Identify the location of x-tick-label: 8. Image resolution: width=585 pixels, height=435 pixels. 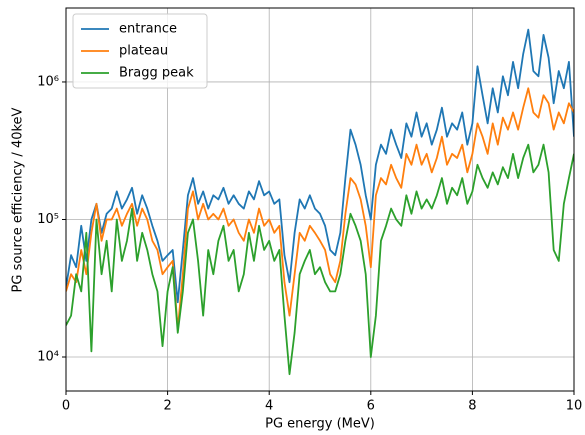
(472, 406).